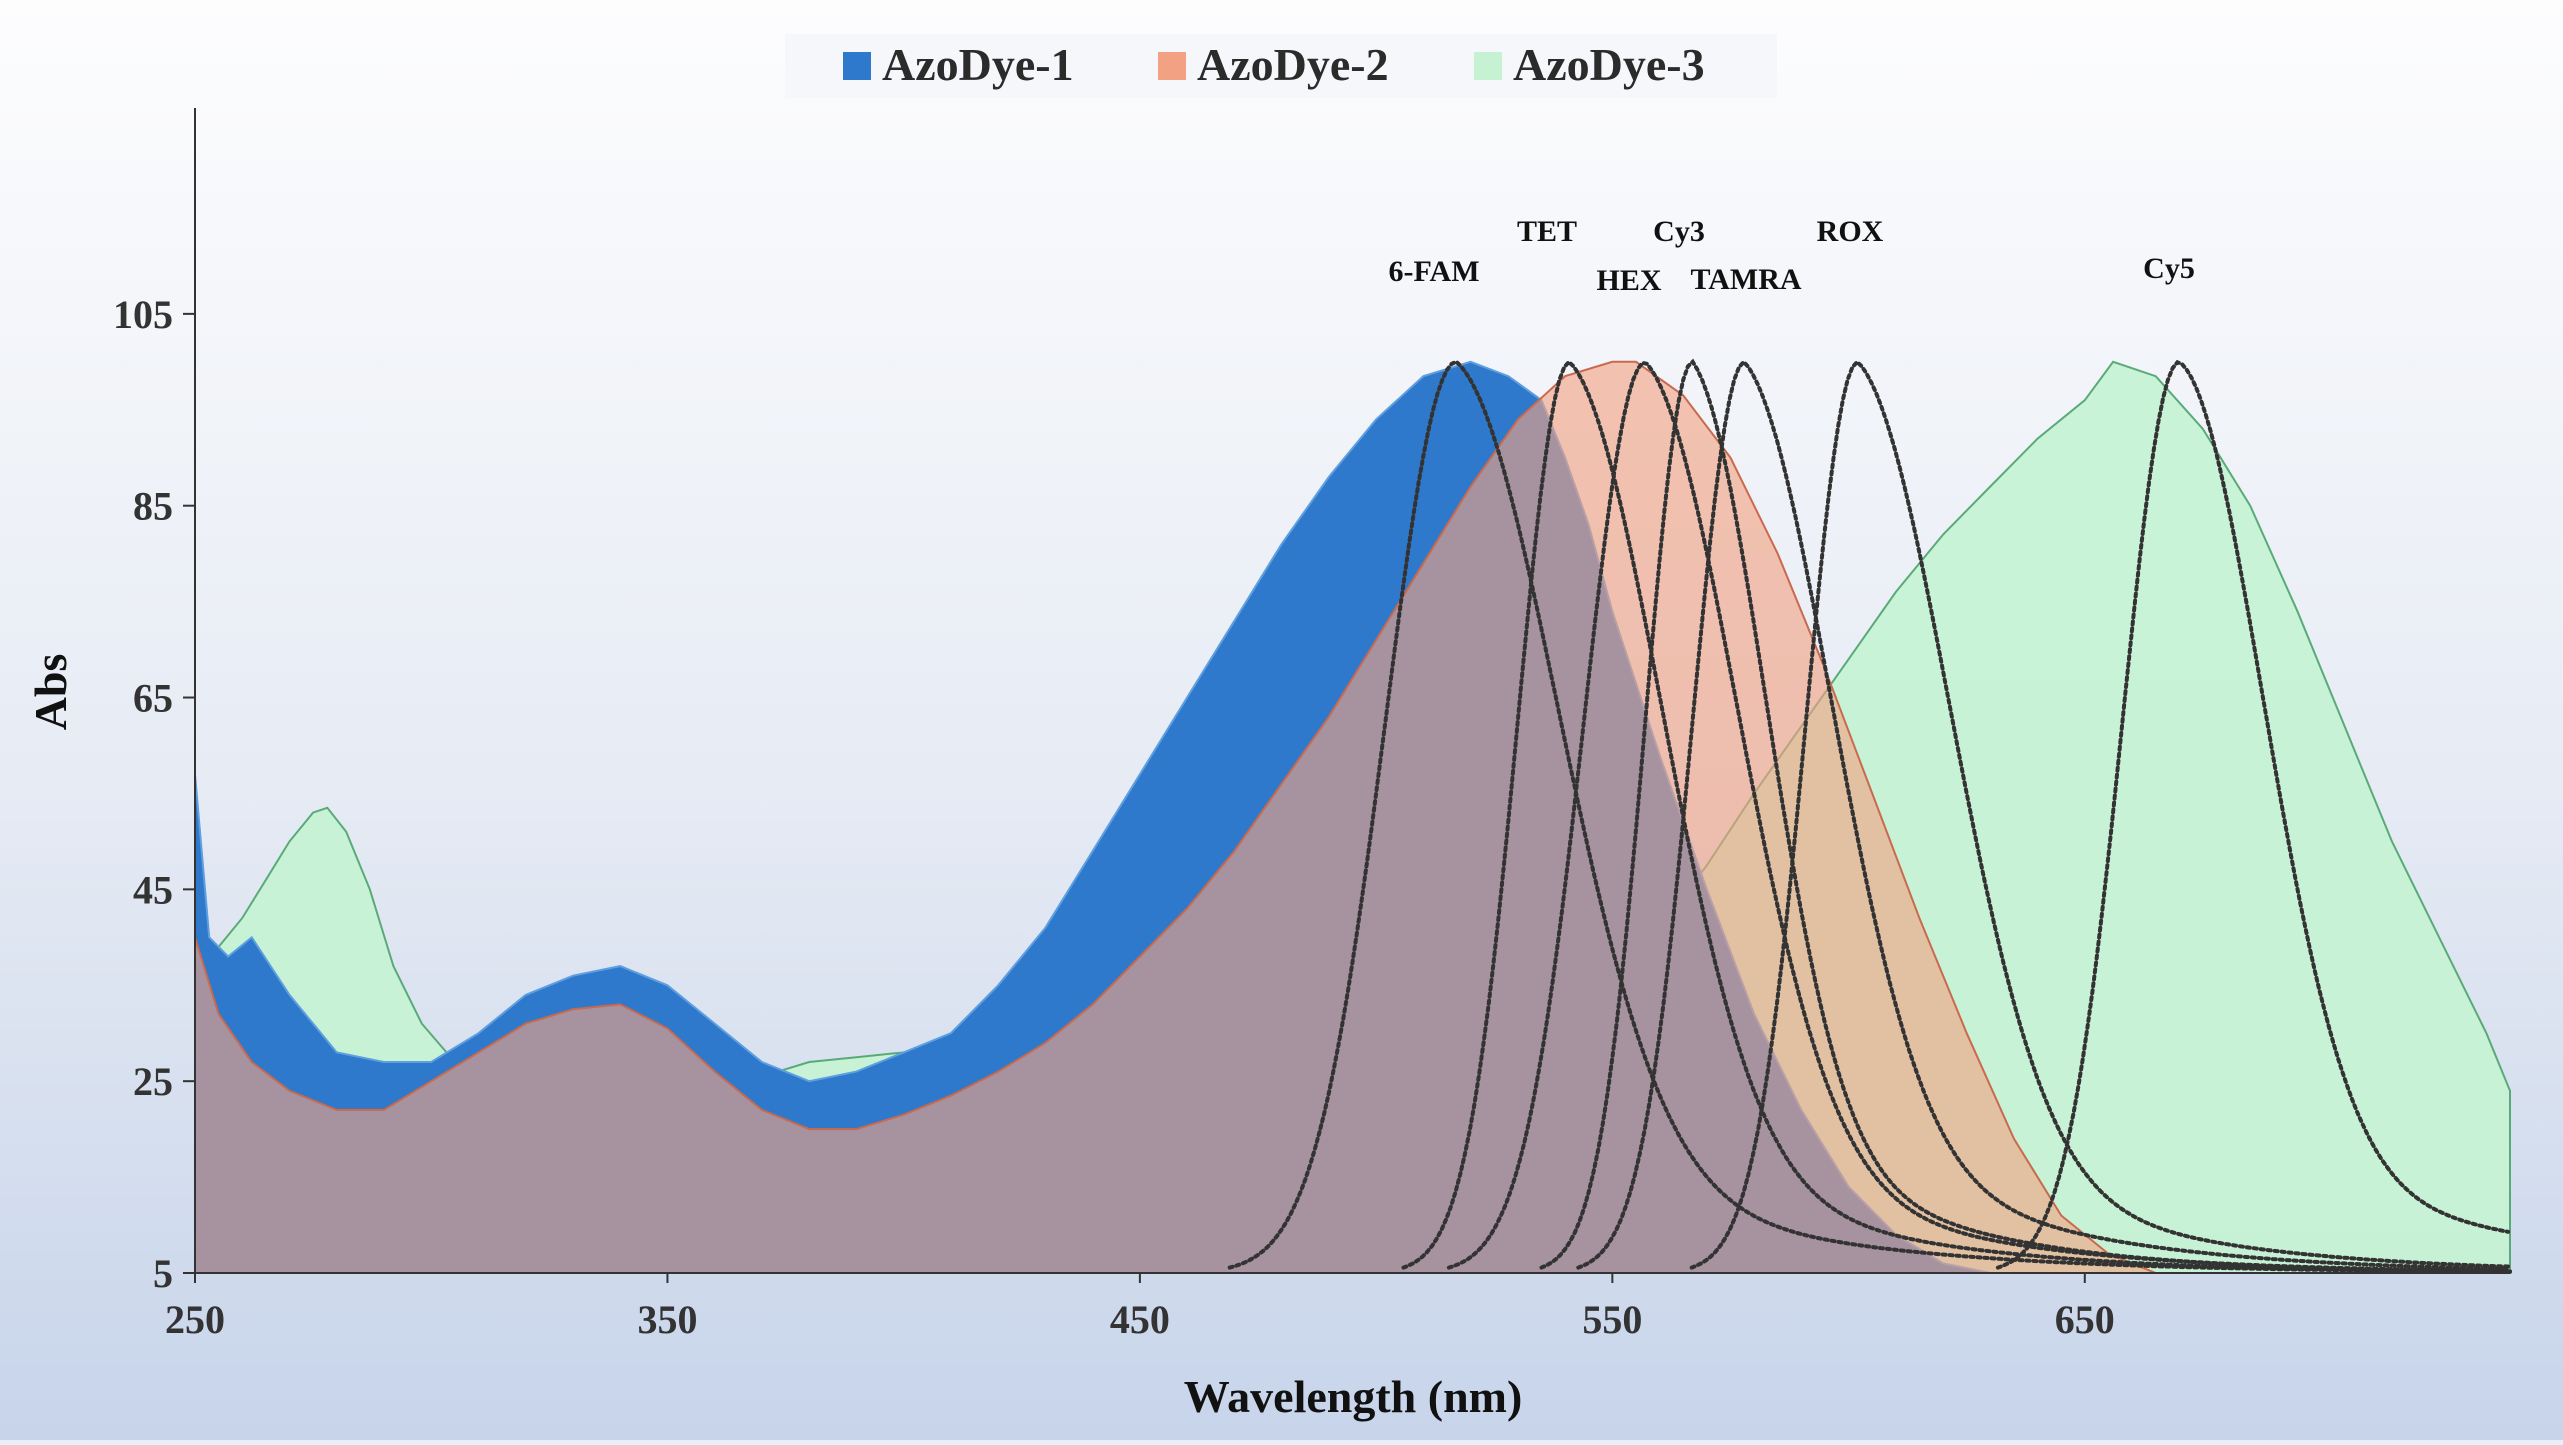 Image resolution: width=2563 pixels, height=1445 pixels. I want to click on legend-background, so click(1281, 66).